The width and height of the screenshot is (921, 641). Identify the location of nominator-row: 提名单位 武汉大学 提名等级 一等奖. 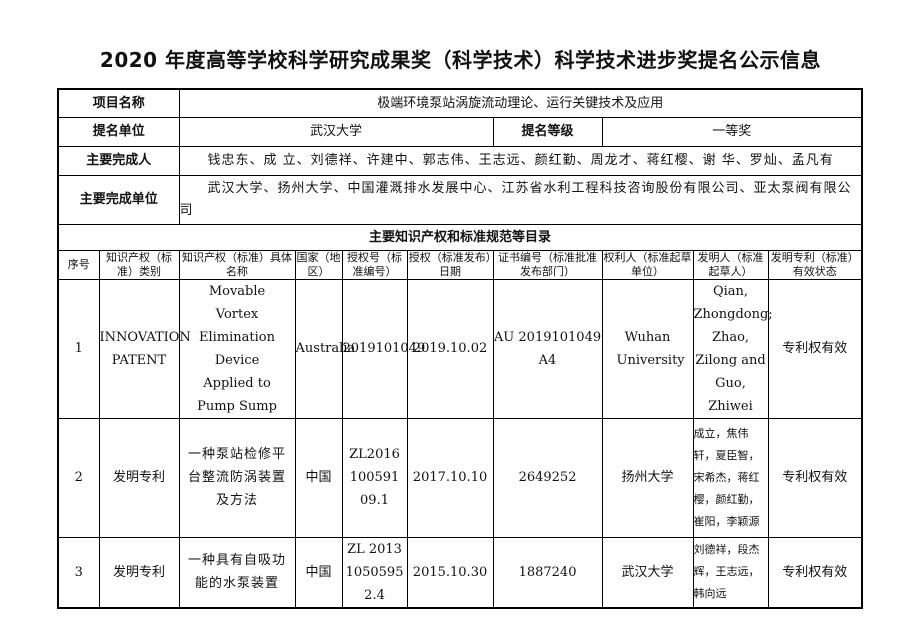
(460, 131).